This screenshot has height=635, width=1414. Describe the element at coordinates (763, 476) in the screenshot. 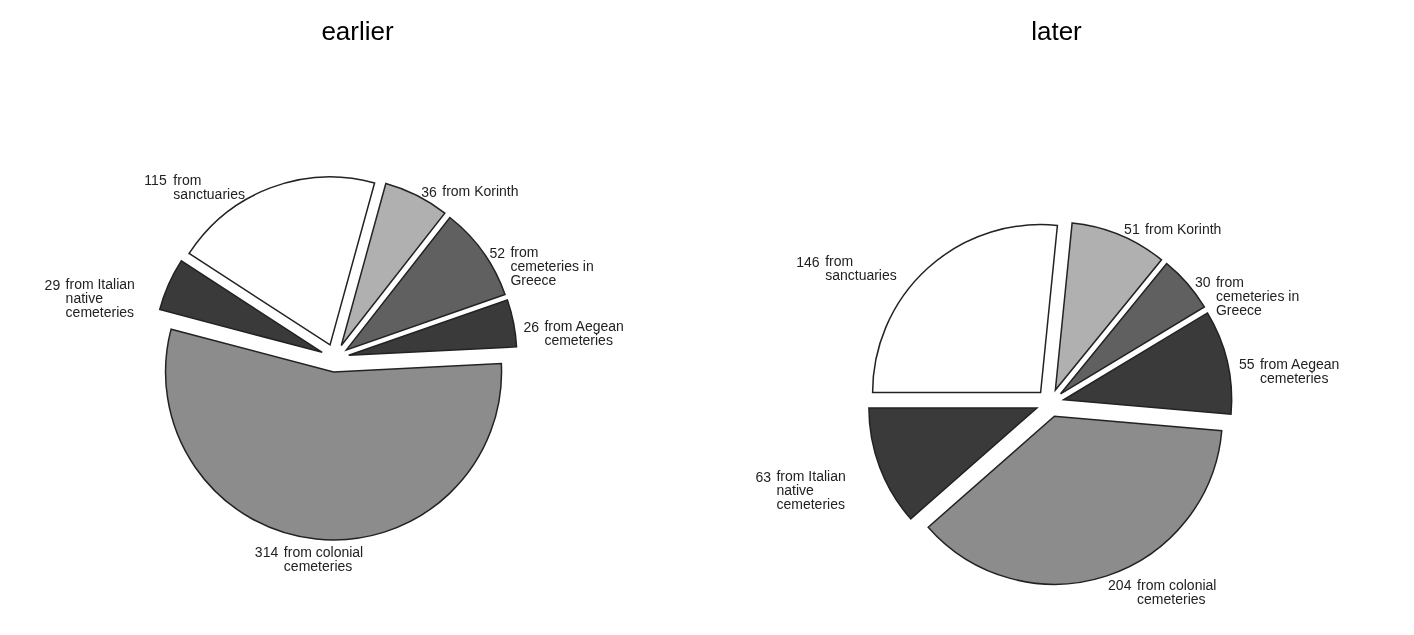

I see `data-label: 63` at that location.